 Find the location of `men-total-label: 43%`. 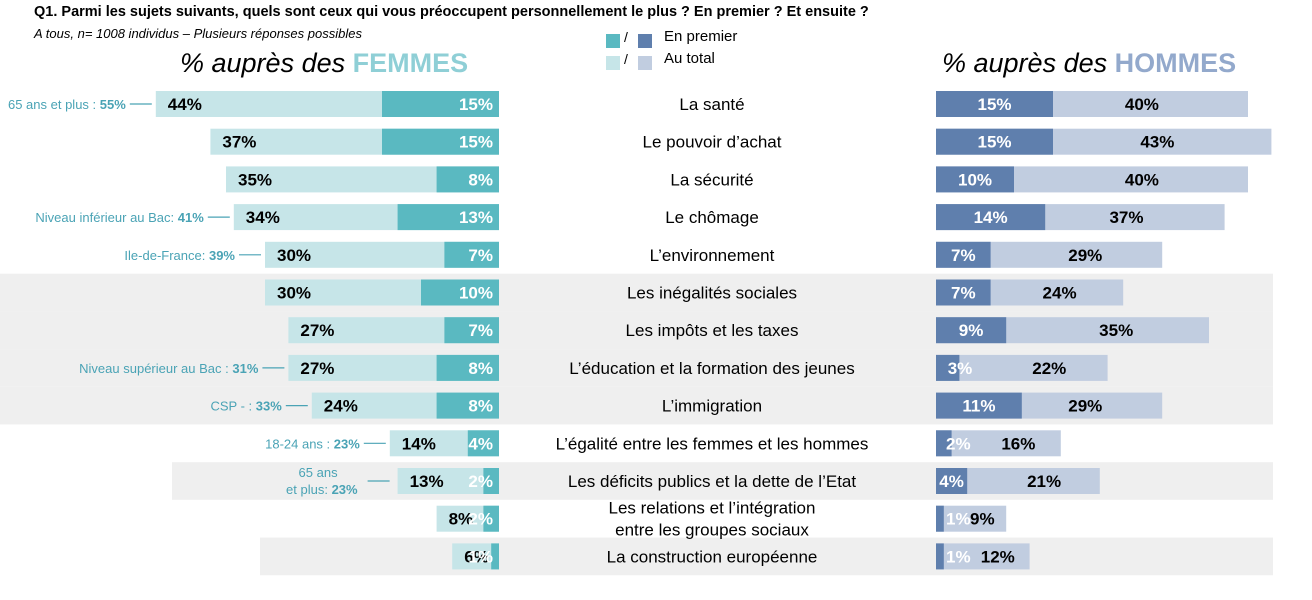

men-total-label: 43% is located at coordinates (1157, 142).